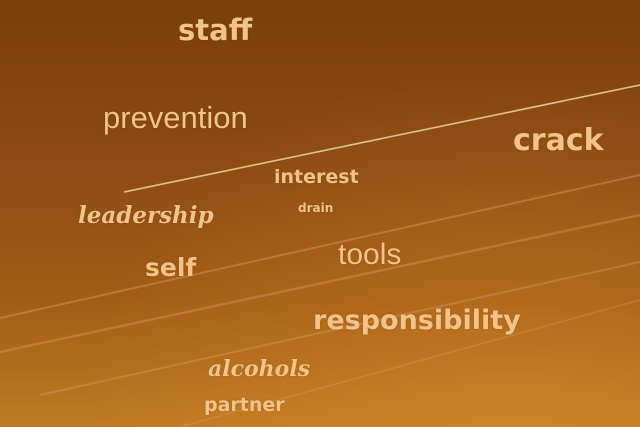  Describe the element at coordinates (558, 140) in the screenshot. I see `word-crack: crack` at that location.